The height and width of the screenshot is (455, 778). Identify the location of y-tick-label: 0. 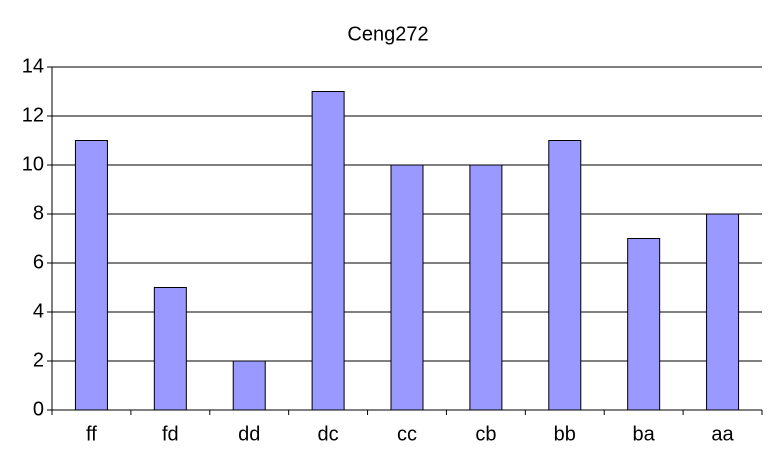
(38, 409).